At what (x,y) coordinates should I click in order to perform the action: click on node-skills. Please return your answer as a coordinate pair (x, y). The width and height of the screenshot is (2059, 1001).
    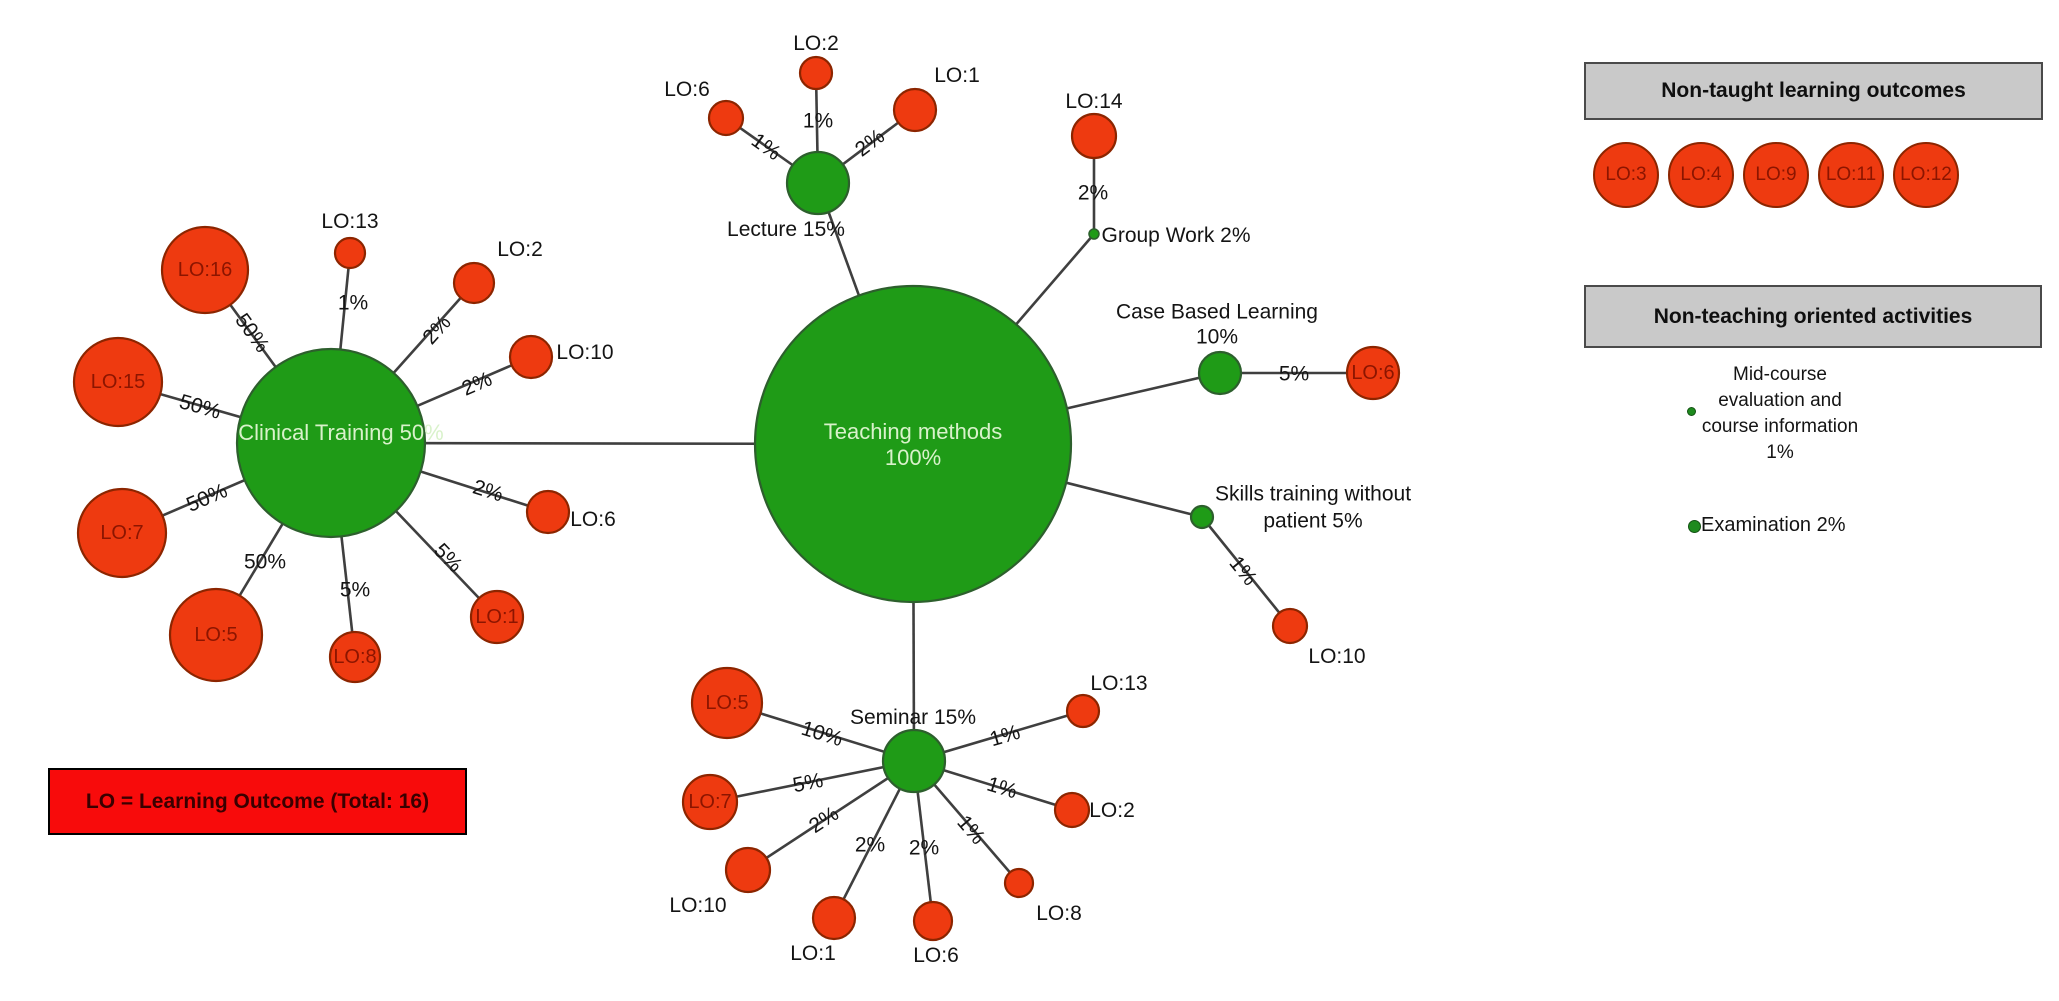
    Looking at the image, I should click on (1202, 517).